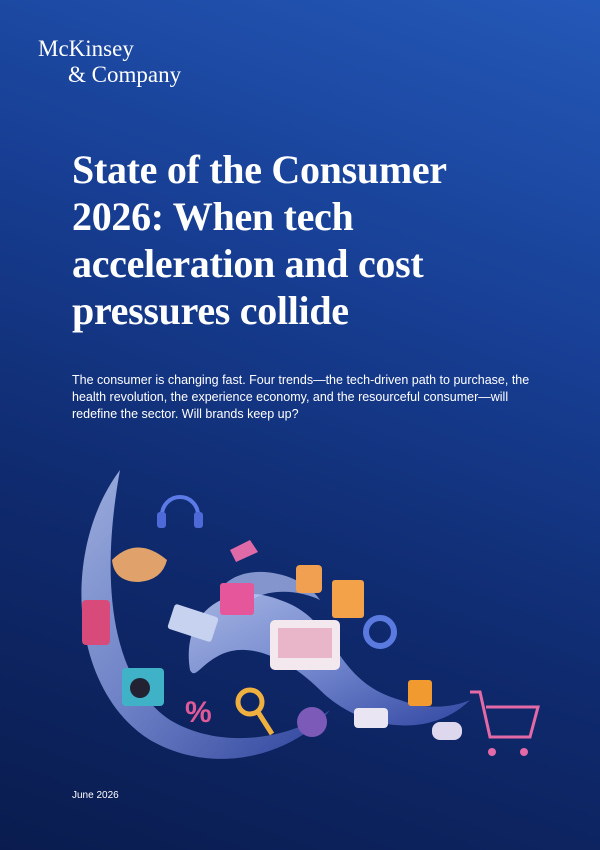 The width and height of the screenshot is (600, 850). I want to click on card-reader, so click(96, 622).